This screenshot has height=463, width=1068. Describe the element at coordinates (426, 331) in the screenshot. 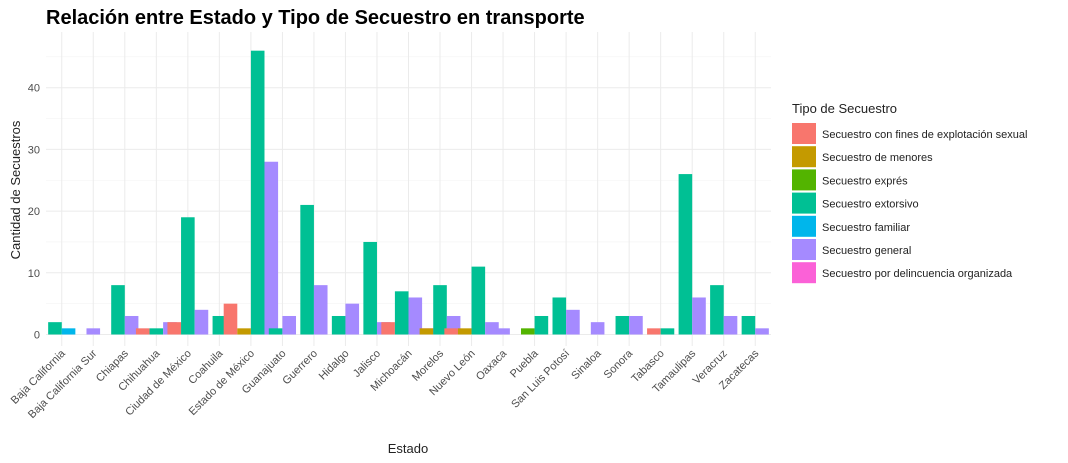

I see `bar-morelos-secuestro-de-menores` at that location.